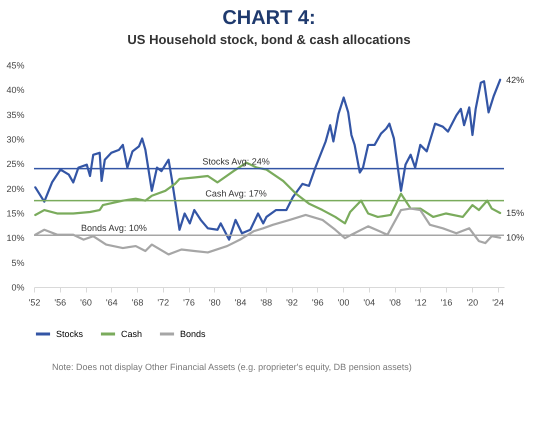 The width and height of the screenshot is (557, 430). What do you see at coordinates (369, 303) in the screenshot?
I see `x-tick-label: '04` at bounding box center [369, 303].